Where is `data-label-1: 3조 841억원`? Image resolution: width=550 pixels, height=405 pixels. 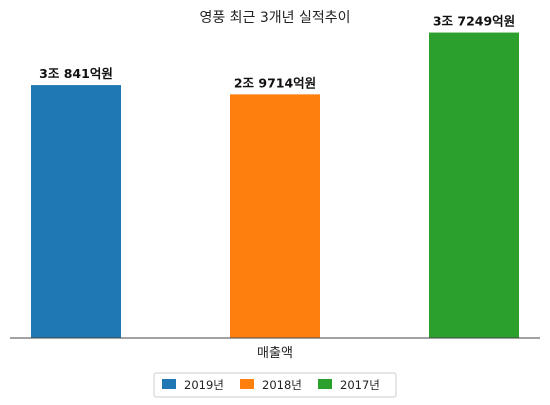
data-label-1: 3조 841억원 is located at coordinates (76, 73).